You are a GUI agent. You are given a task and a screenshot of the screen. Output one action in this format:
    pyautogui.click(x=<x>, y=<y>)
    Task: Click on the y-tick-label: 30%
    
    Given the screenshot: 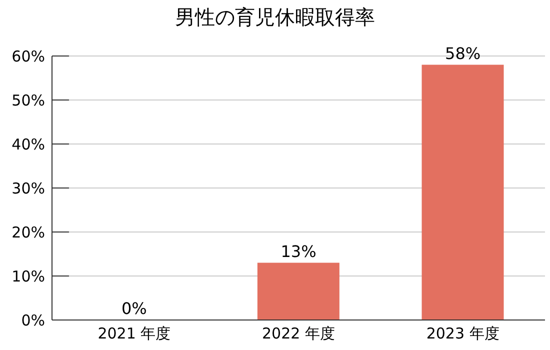 What is the action you would take?
    pyautogui.click(x=28, y=188)
    